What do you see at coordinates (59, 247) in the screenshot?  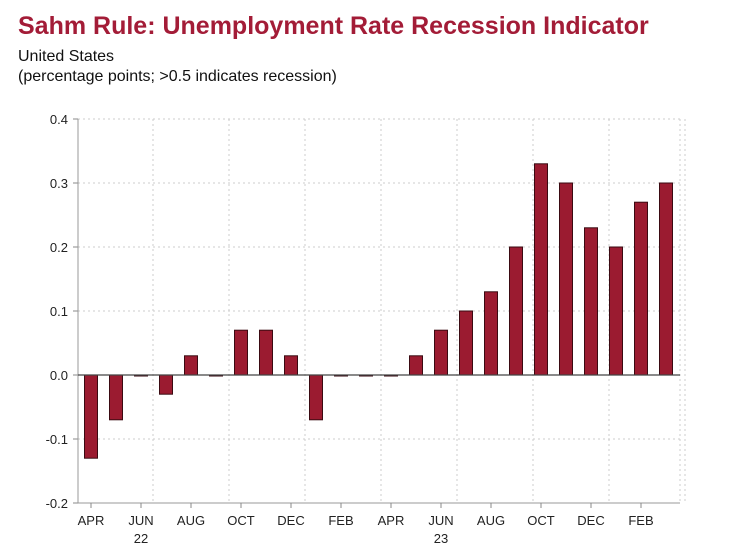 I see `y-tick-label: 0.2` at bounding box center [59, 247].